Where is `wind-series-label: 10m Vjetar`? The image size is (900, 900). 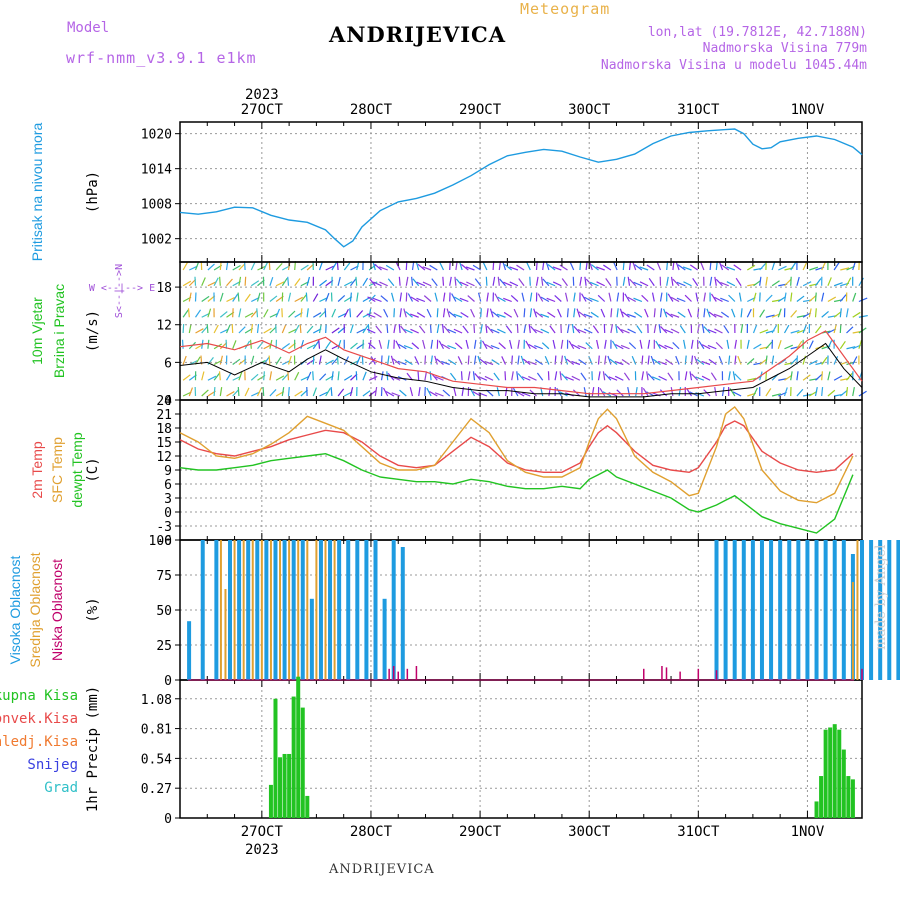 wind-series-label: 10m Vjetar is located at coordinates (37, 331).